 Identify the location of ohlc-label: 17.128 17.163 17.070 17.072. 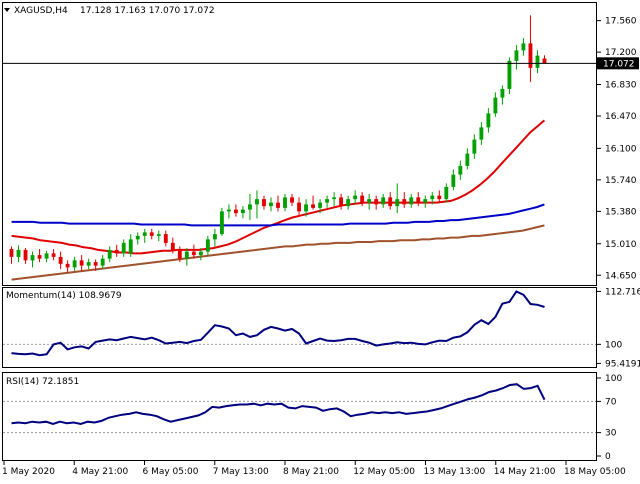
(147, 11).